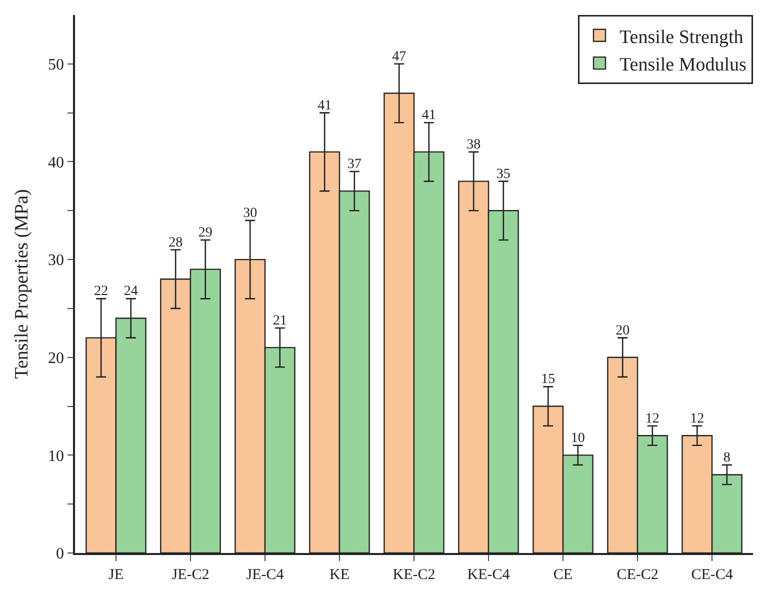 This screenshot has height=598, width=763. Describe the element at coordinates (577, 438) in the screenshot. I see `data-label: 10` at that location.